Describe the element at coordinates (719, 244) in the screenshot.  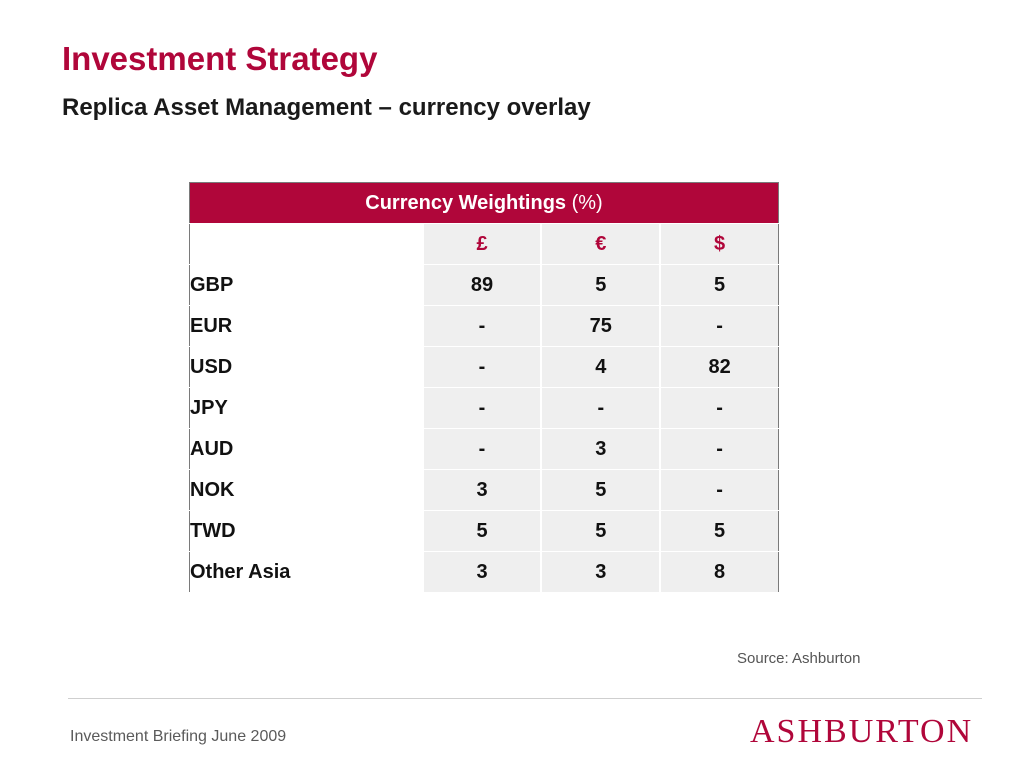
I see `column-header-usd: $` at that location.